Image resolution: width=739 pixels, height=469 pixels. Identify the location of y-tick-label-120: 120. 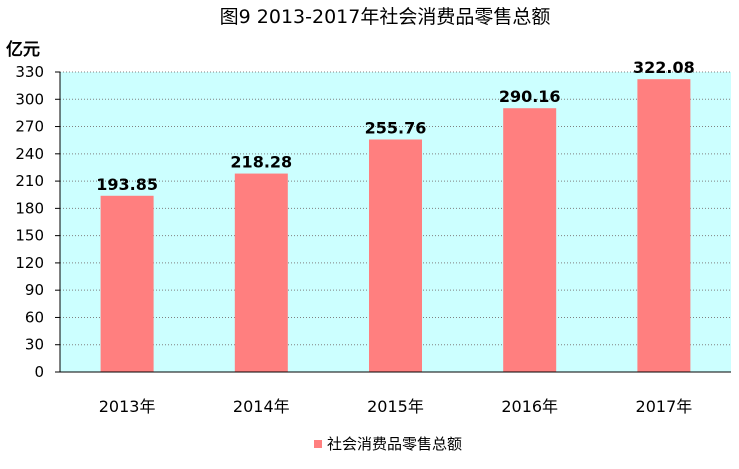
(29, 263).